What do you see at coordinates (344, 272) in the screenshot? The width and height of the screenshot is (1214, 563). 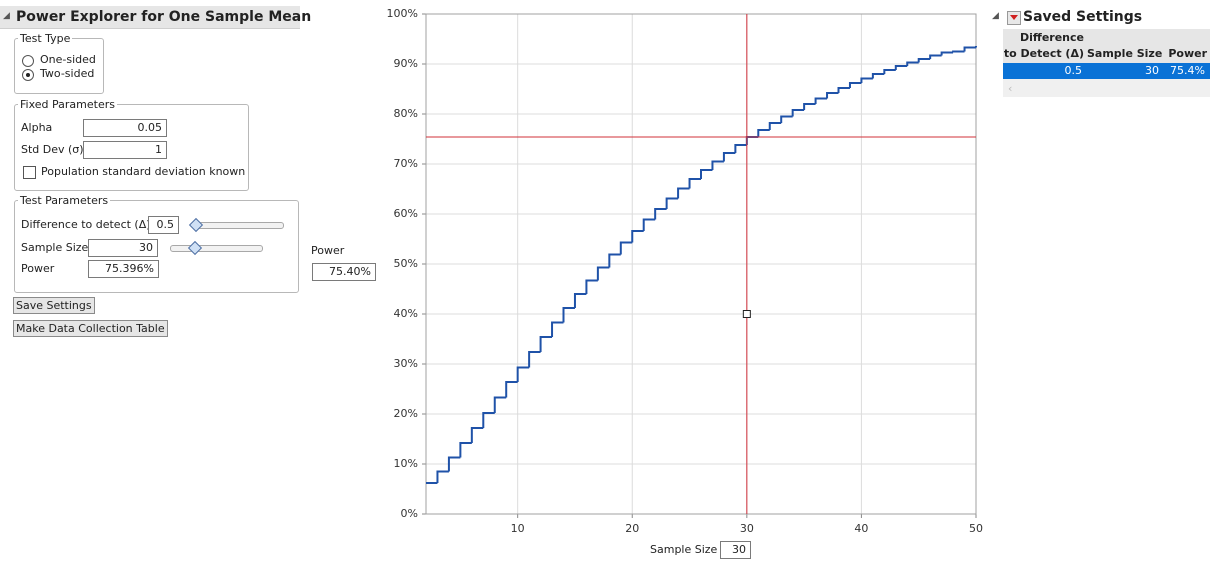 I see `power-readout: 75.40%` at bounding box center [344, 272].